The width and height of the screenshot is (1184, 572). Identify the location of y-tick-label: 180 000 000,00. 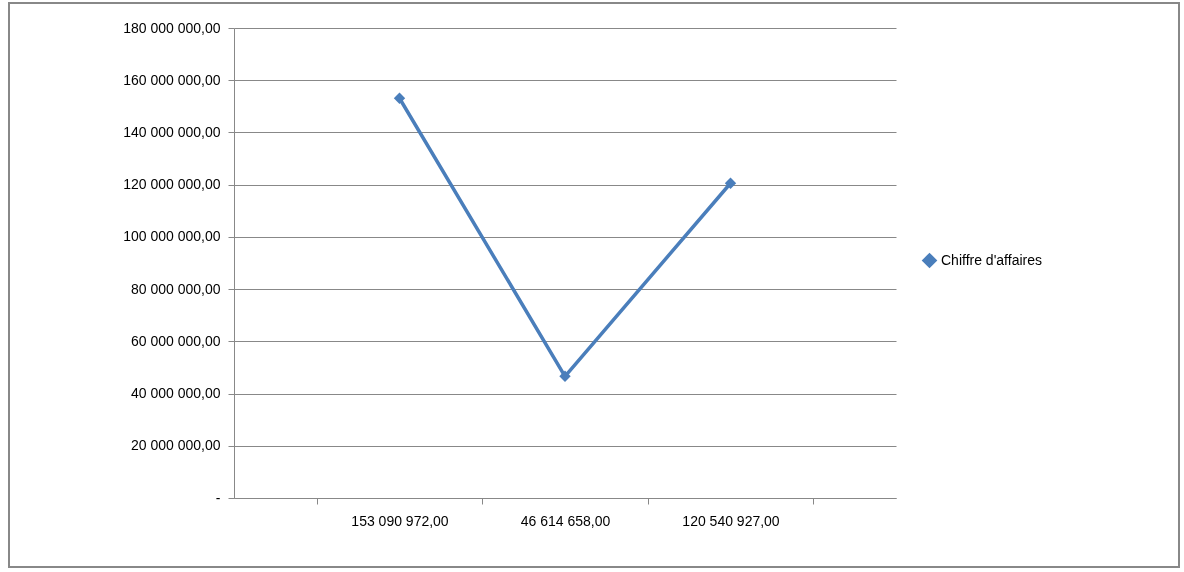
(172, 27).